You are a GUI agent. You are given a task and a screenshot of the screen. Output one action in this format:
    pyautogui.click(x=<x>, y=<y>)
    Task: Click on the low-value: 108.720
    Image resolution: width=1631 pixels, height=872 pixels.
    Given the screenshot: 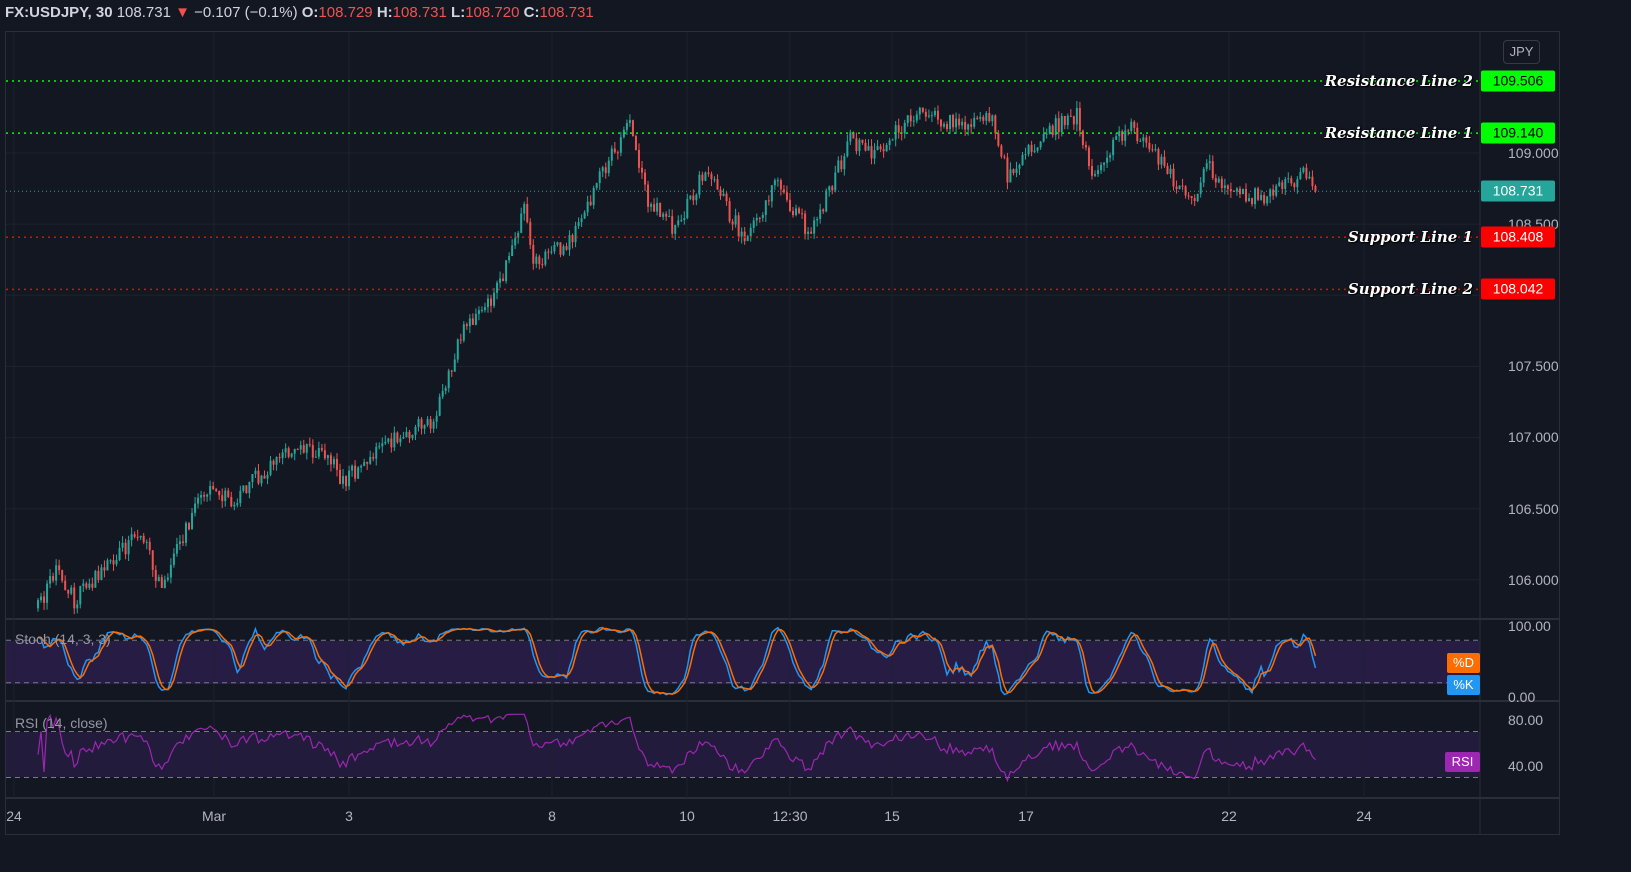 What is the action you would take?
    pyautogui.click(x=492, y=12)
    